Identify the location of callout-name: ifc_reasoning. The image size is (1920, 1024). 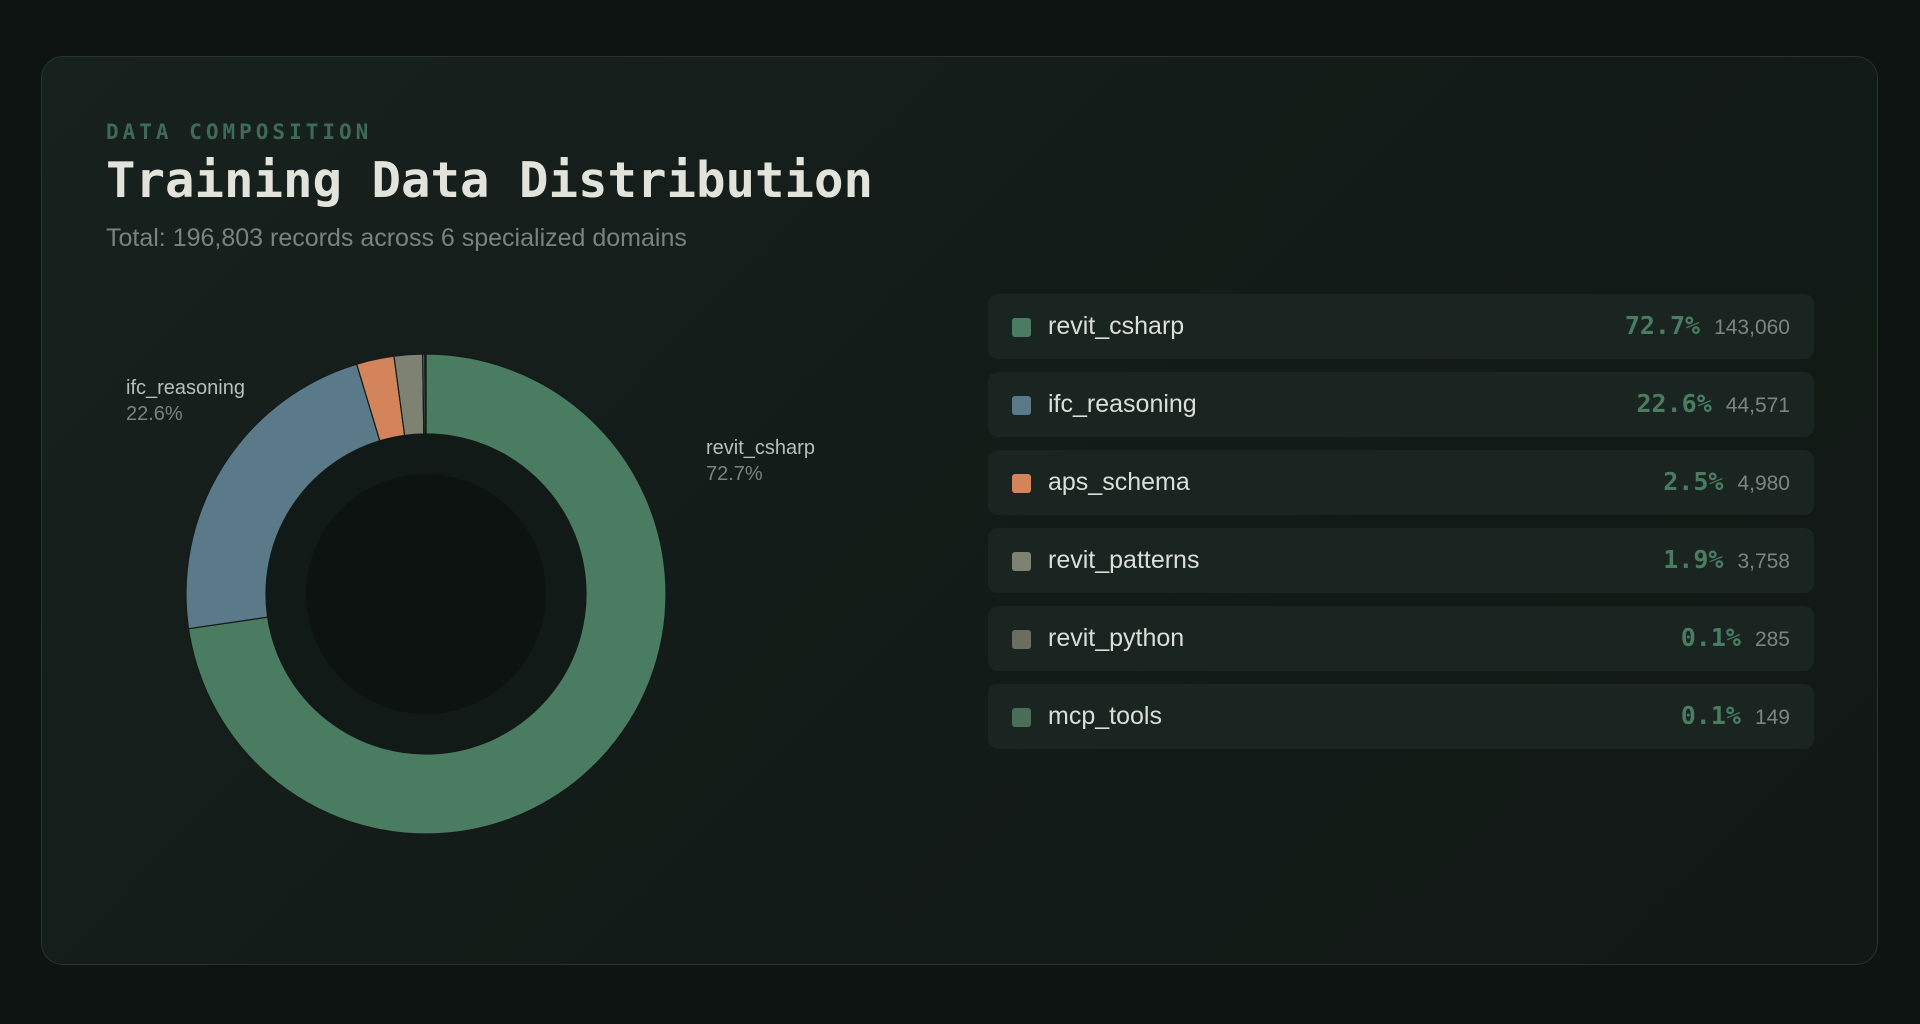
(185, 388).